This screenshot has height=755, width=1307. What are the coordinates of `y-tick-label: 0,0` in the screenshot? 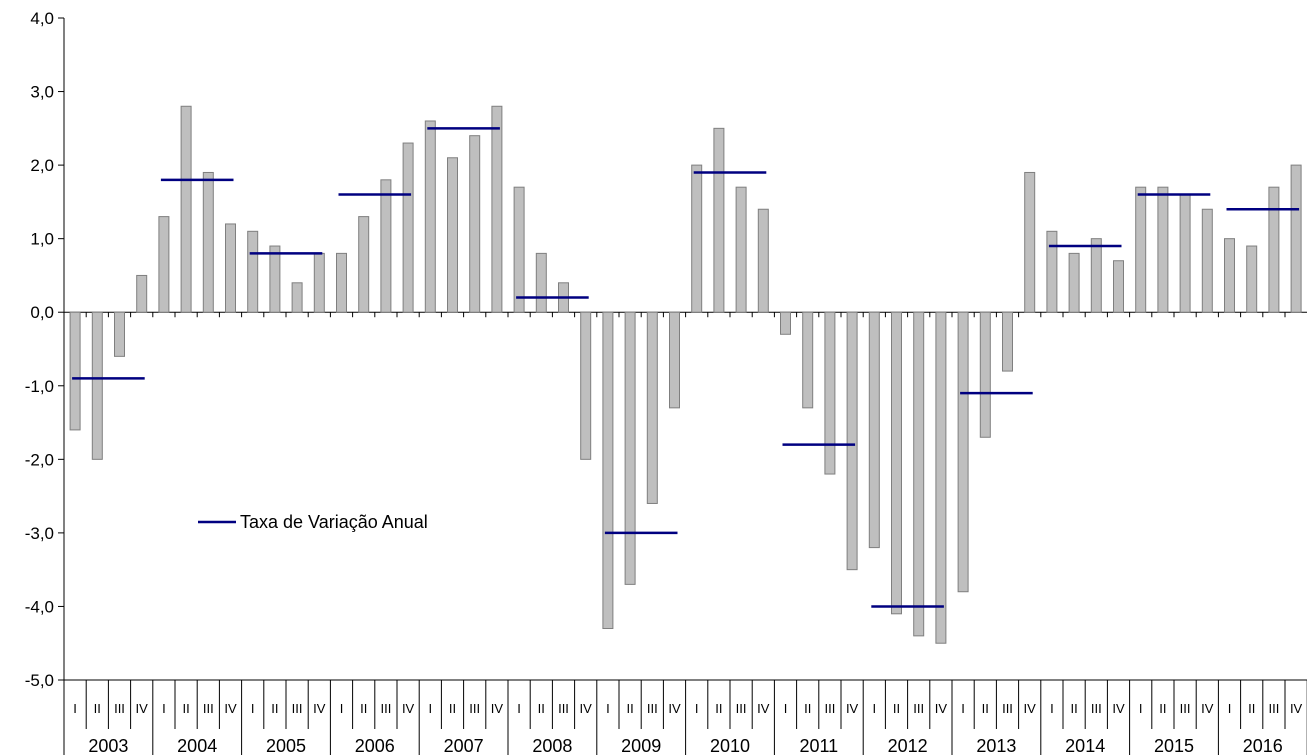 It's located at (42, 312).